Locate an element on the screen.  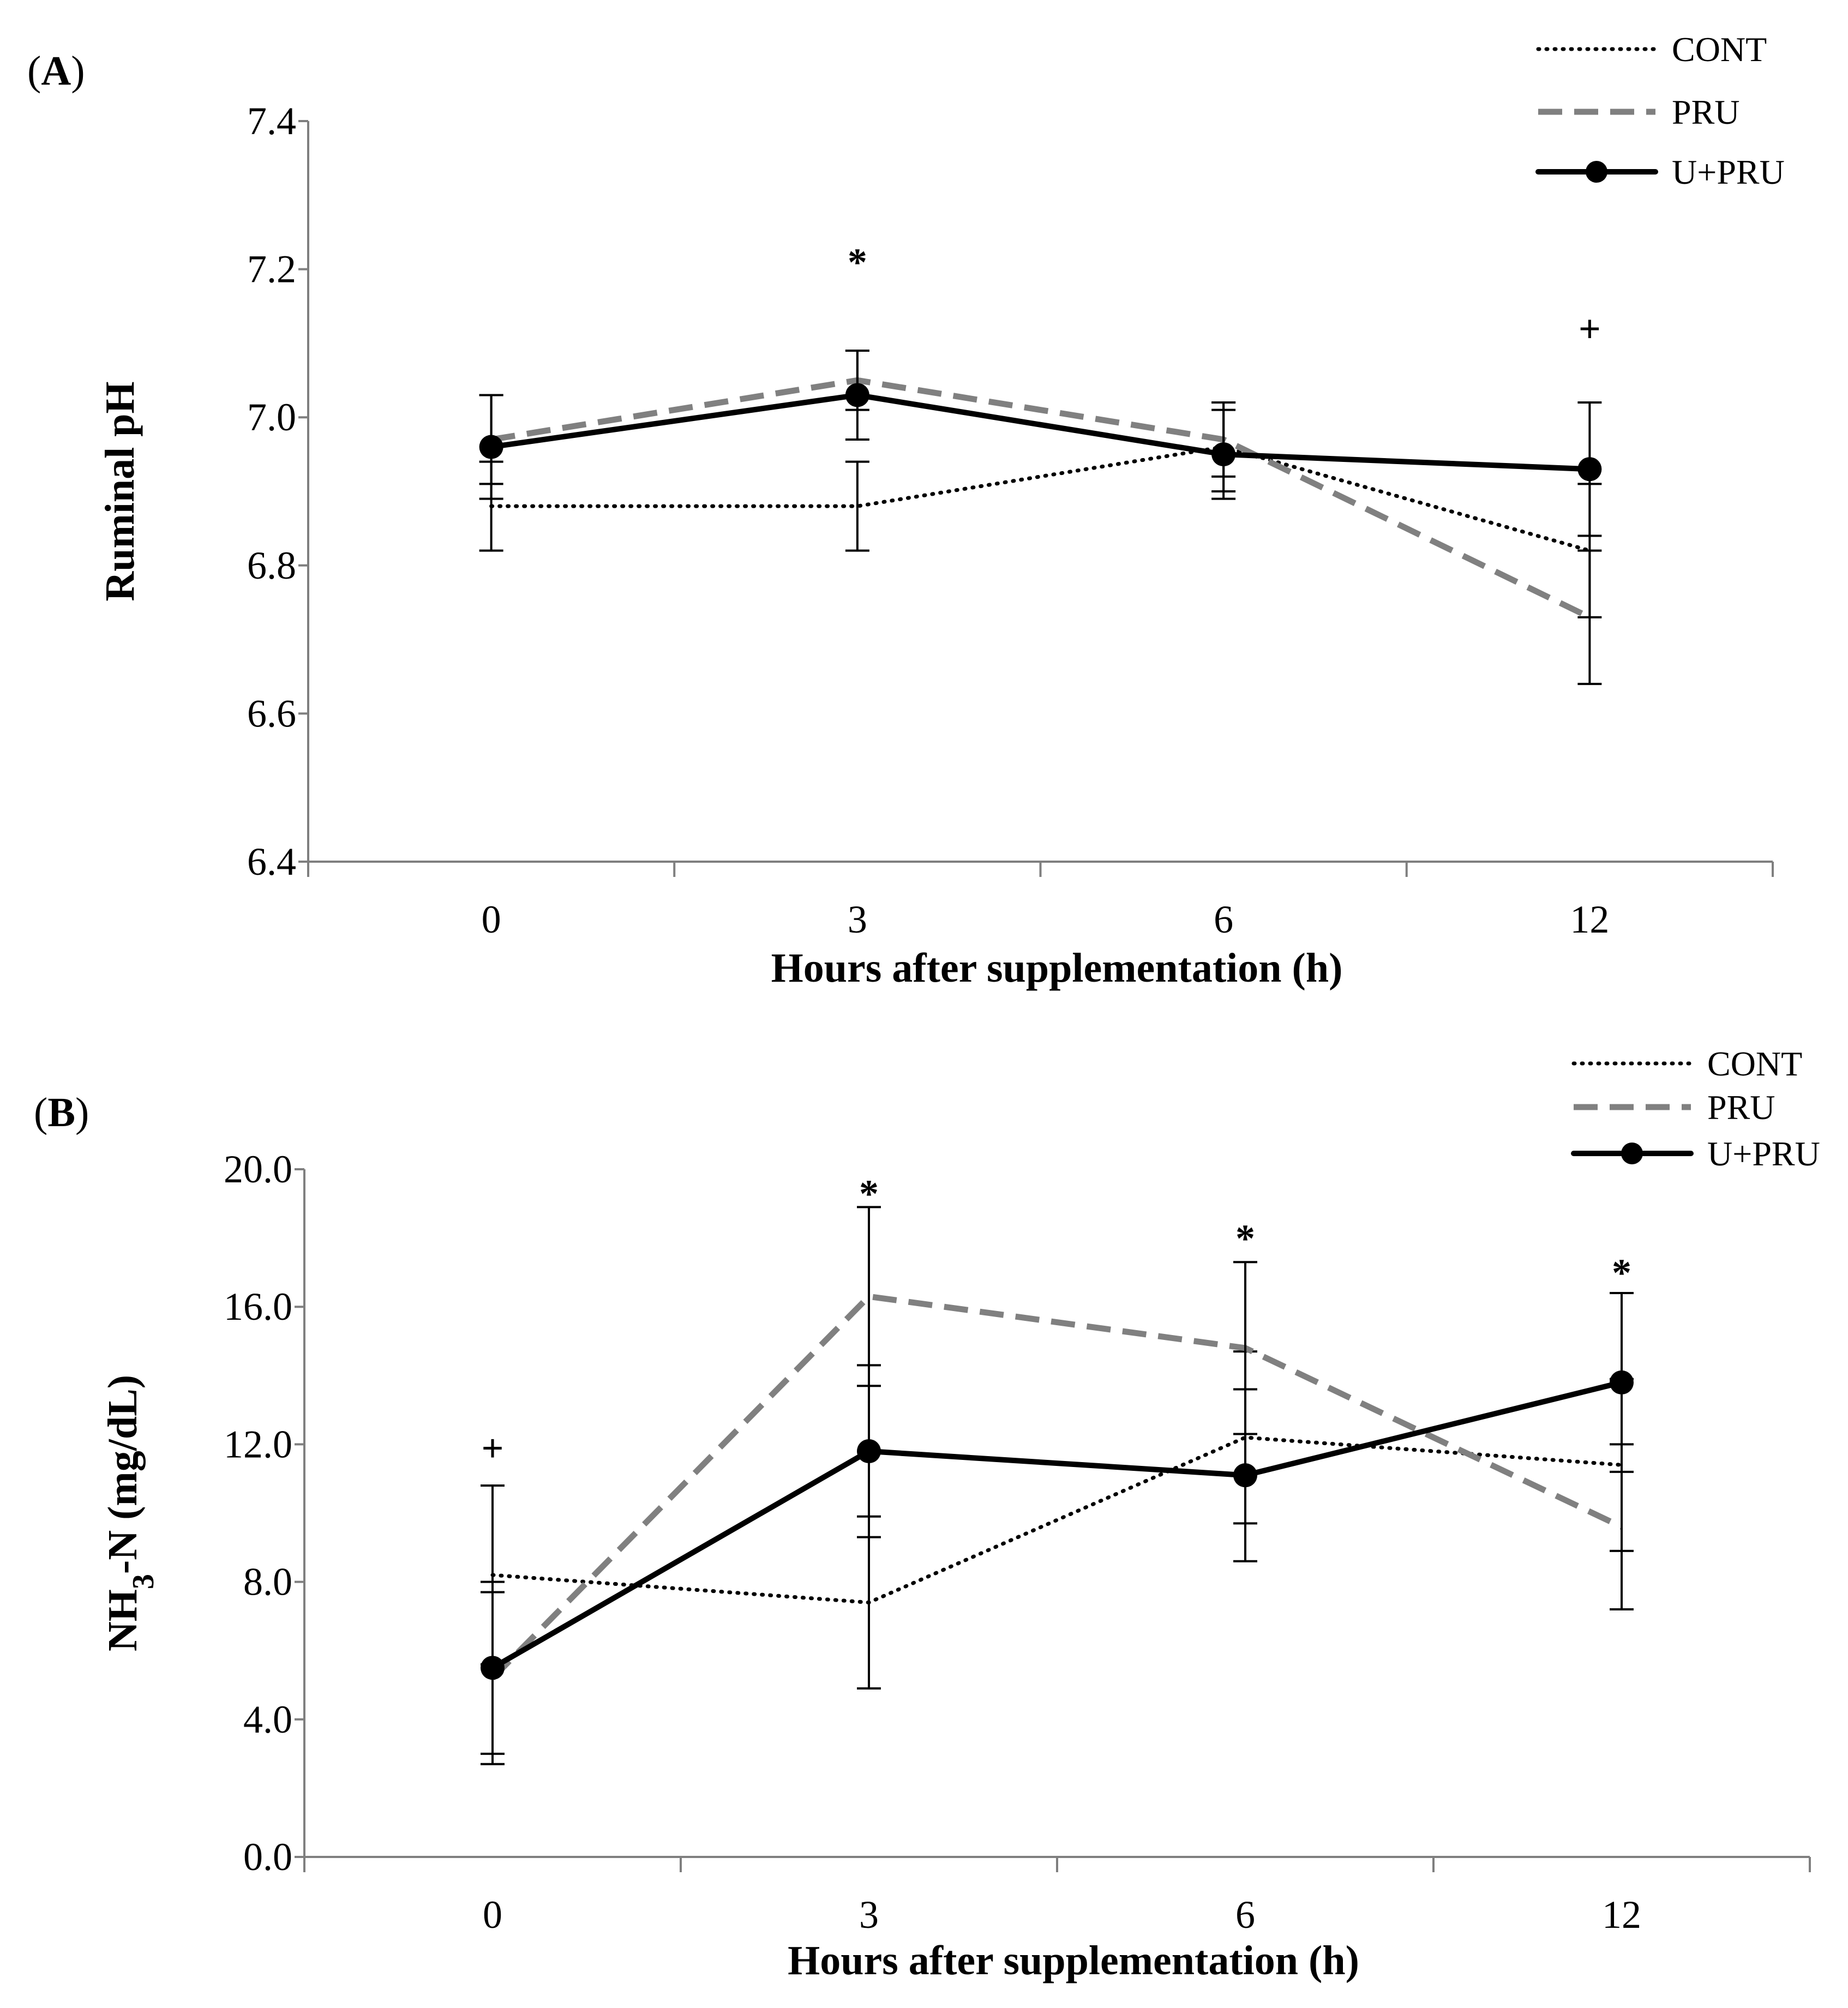
y-axis-title: Ruminal pH is located at coordinates (120, 491).